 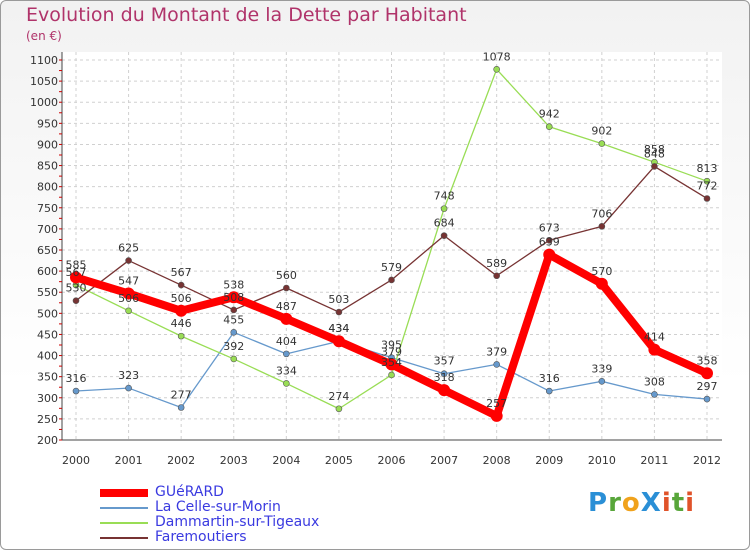 What do you see at coordinates (47, 419) in the screenshot?
I see `y-tick-label: 250` at bounding box center [47, 419].